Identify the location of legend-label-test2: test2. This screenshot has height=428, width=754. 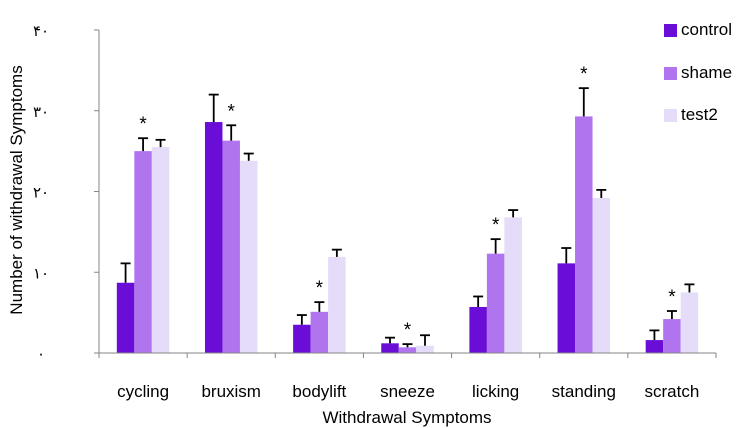
(699, 114).